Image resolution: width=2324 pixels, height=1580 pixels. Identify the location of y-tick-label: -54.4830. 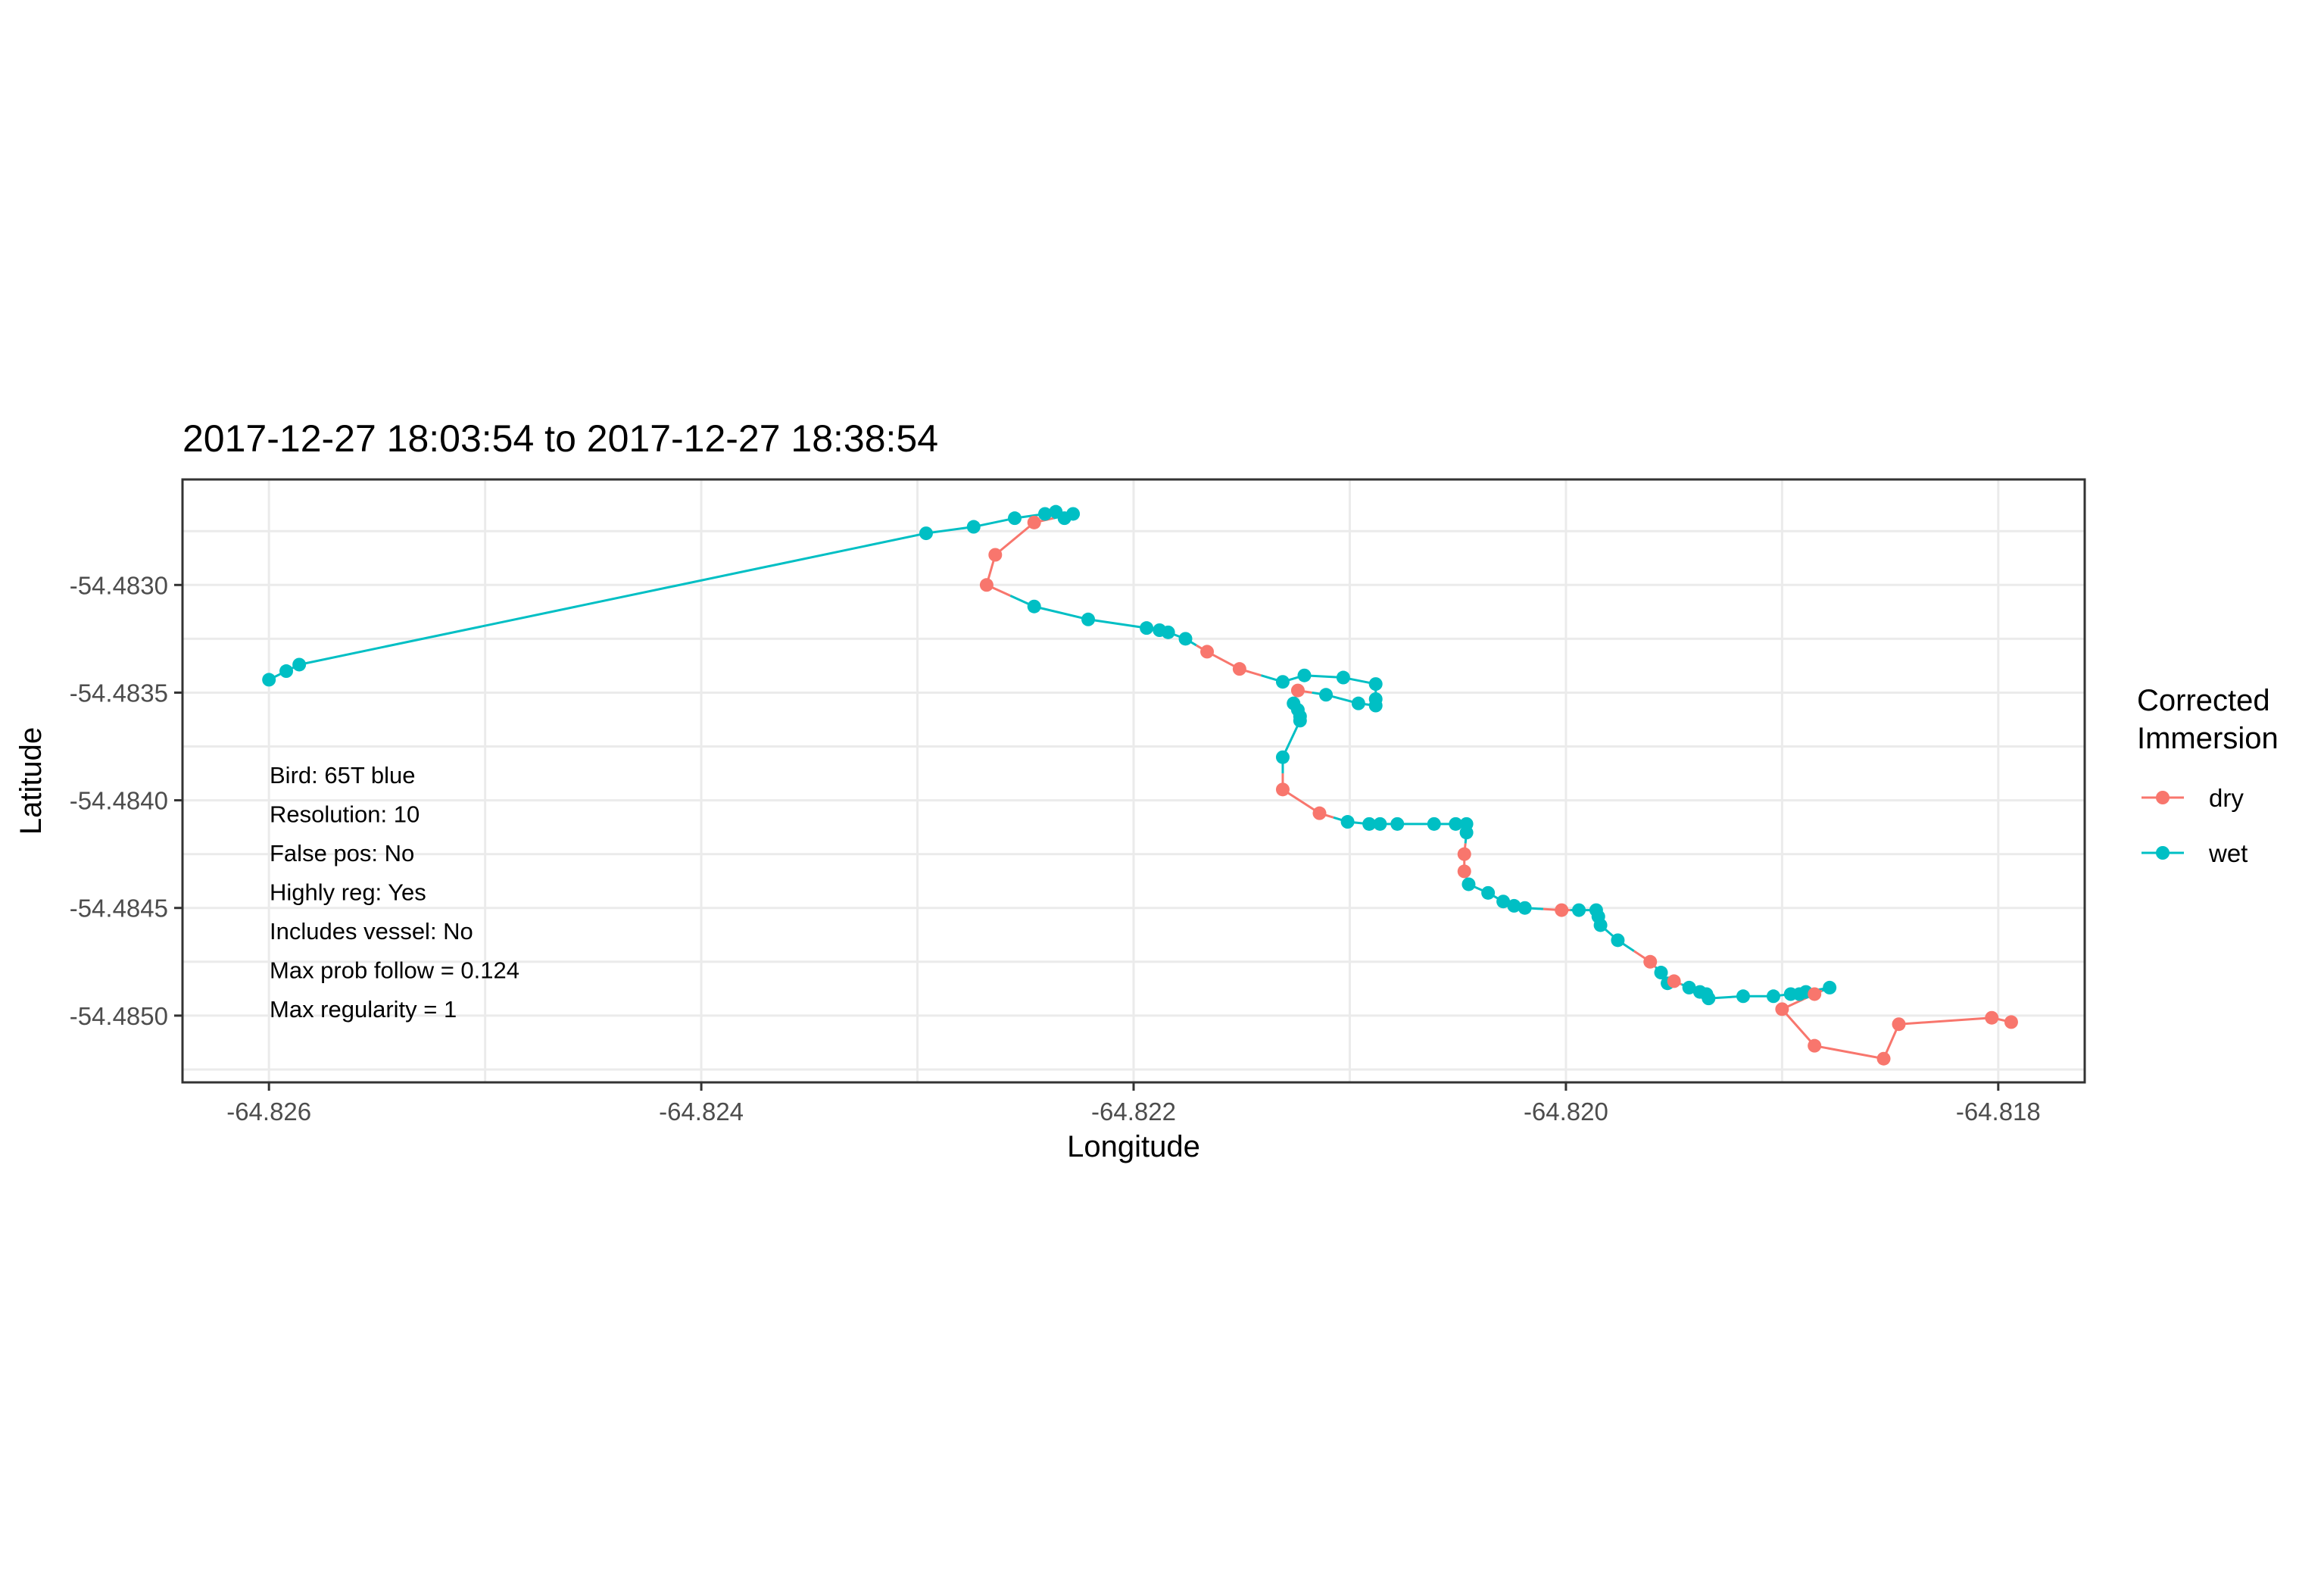
(119, 585).